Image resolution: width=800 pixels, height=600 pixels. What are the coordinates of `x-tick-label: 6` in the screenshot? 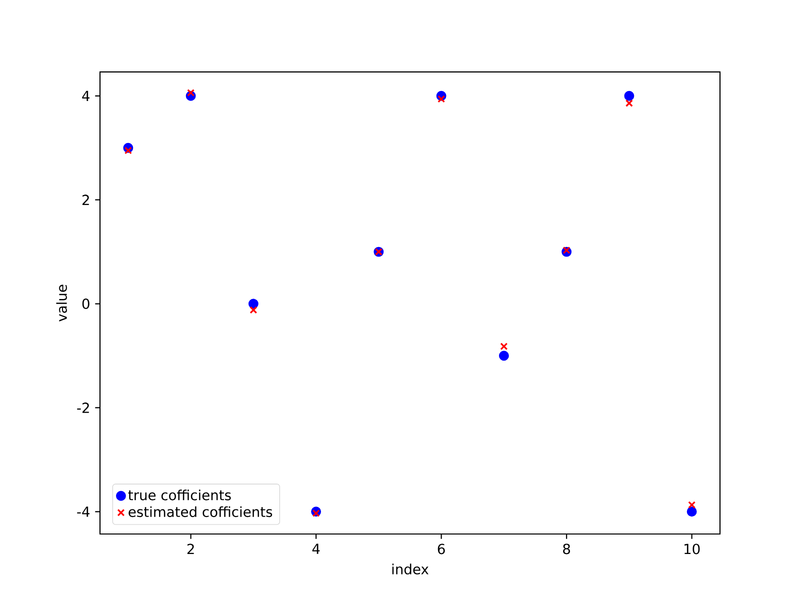 It's located at (441, 549).